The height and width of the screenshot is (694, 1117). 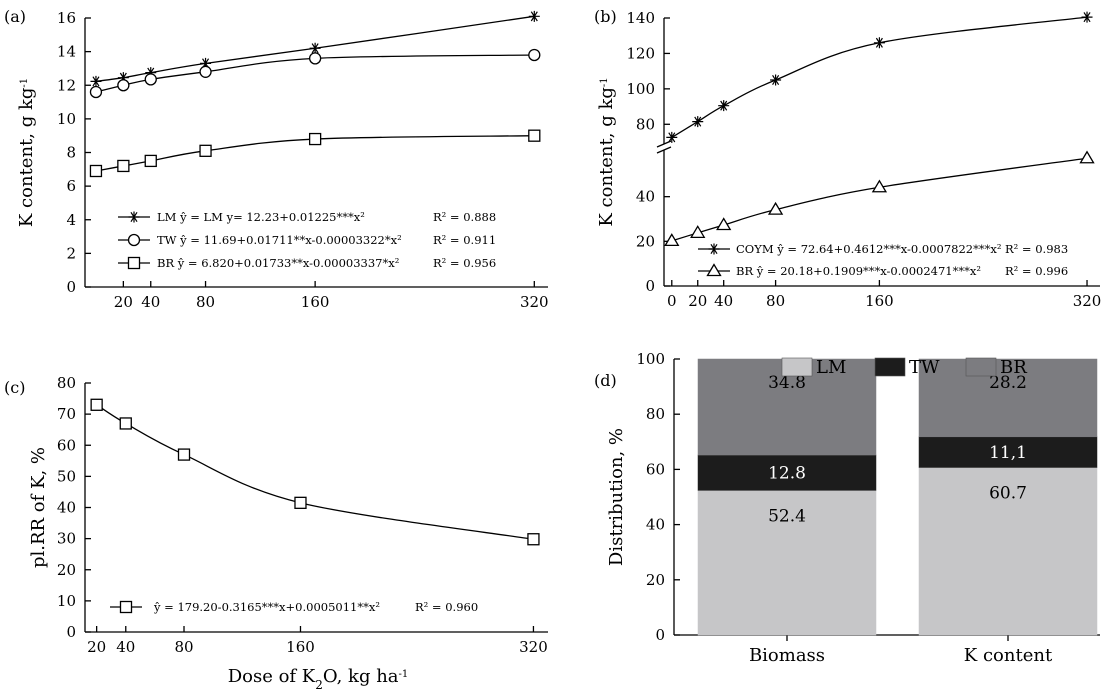 What do you see at coordinates (868, 249) in the screenshot?
I see `legend-text-COYM: COYM ŷ = 72.64+0.4612***x-0.0007822***x²` at bounding box center [868, 249].